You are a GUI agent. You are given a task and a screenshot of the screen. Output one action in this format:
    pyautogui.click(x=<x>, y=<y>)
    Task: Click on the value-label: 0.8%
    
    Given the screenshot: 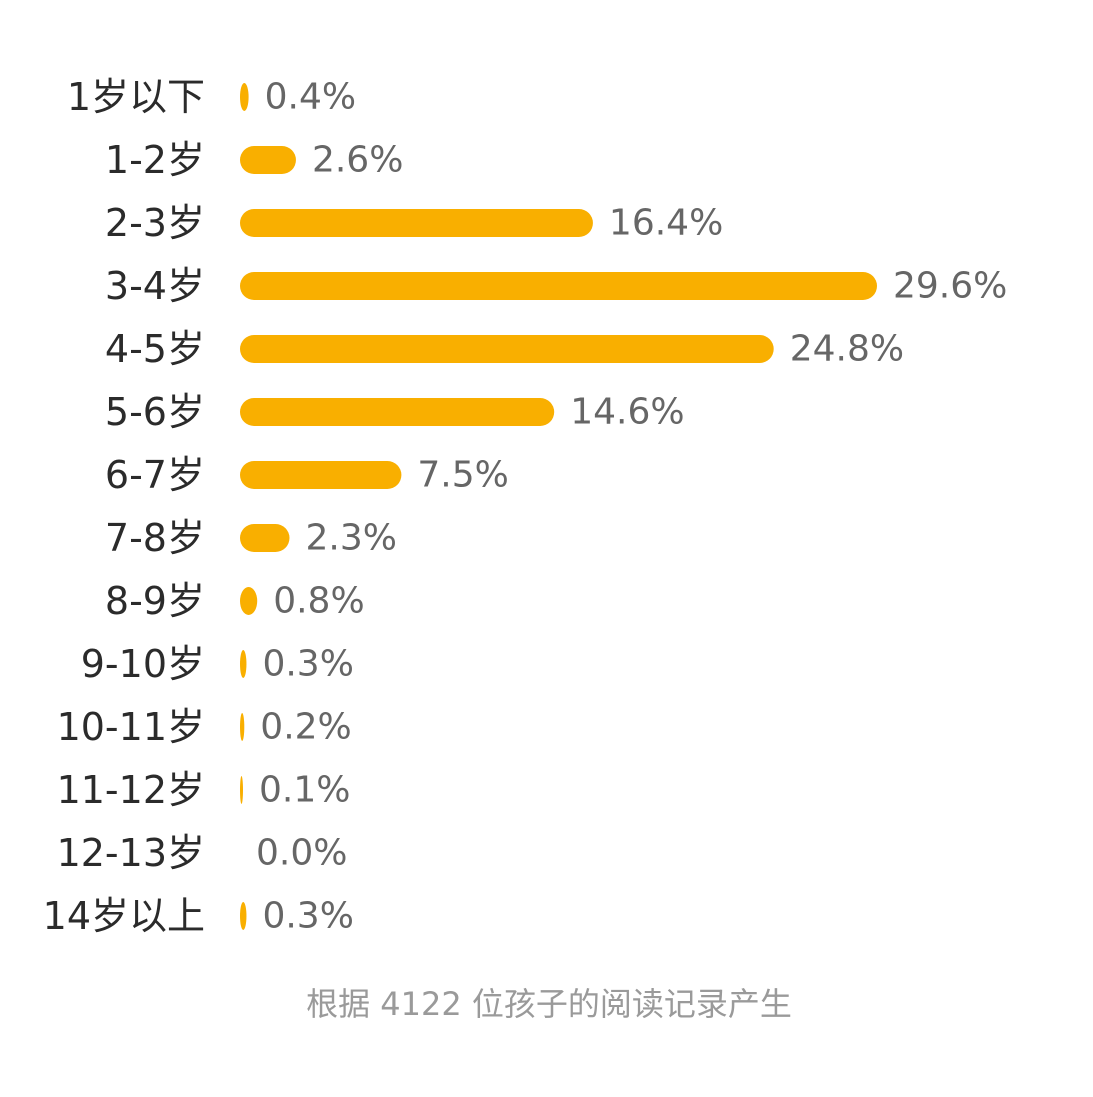 What is the action you would take?
    pyautogui.click(x=318, y=601)
    